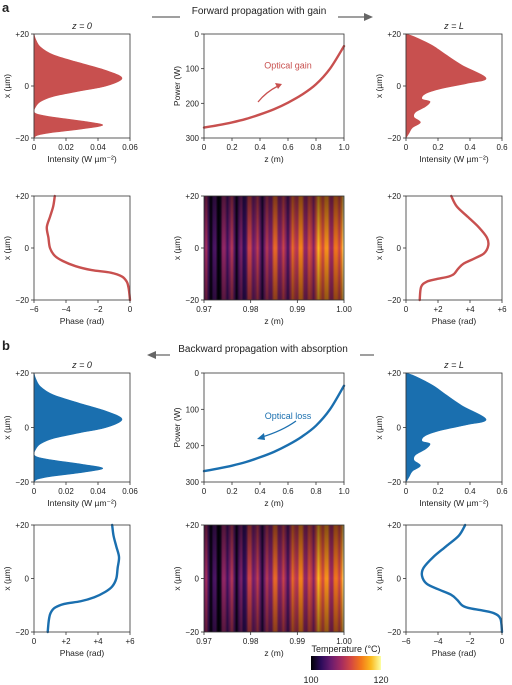 The image size is (512, 685). Describe the element at coordinates (204, 641) in the screenshot. I see `x-tick-label: 0.97` at that location.